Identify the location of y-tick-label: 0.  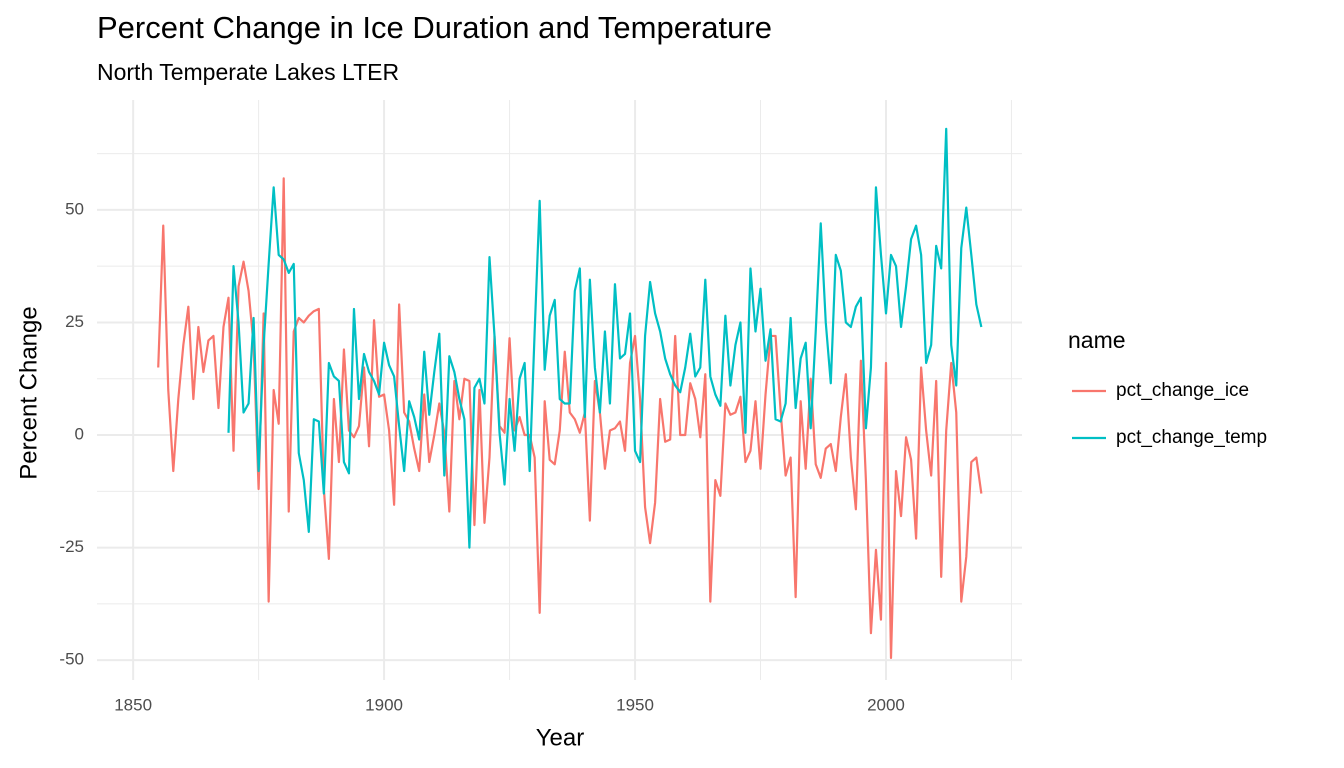
(79, 434).